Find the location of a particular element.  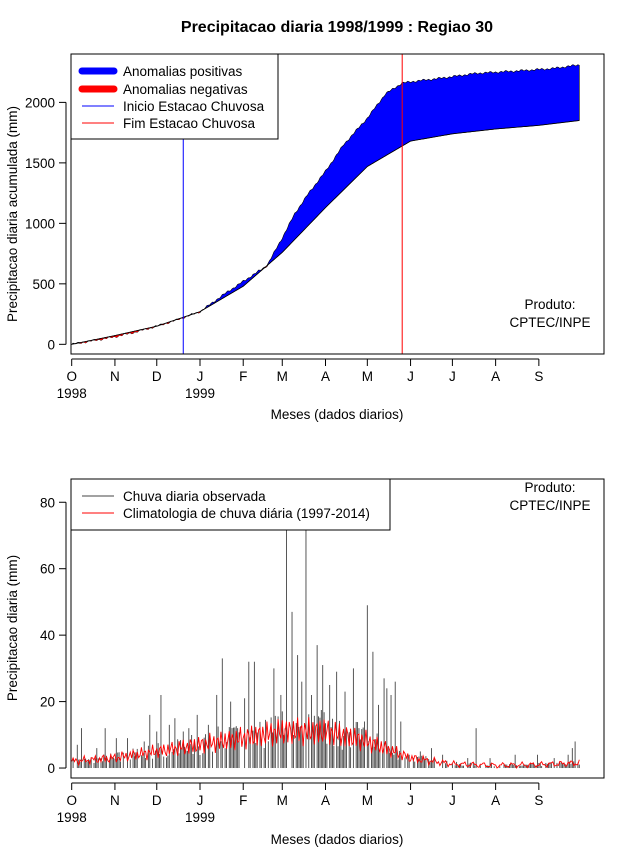

y-tick-label: 2000 is located at coordinates (40, 102).